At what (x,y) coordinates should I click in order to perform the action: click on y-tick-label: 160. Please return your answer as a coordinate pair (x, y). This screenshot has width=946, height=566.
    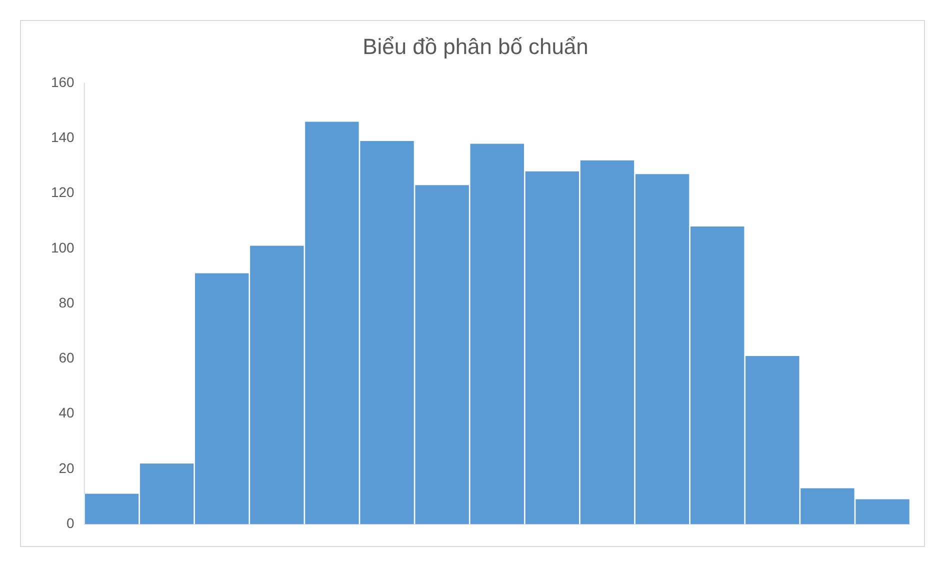
    Looking at the image, I should click on (62, 82).